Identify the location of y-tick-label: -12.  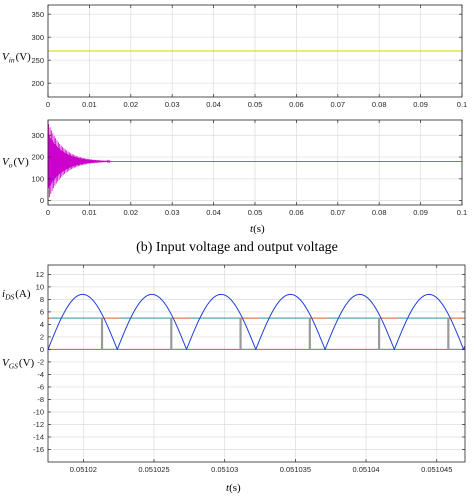
(38, 424).